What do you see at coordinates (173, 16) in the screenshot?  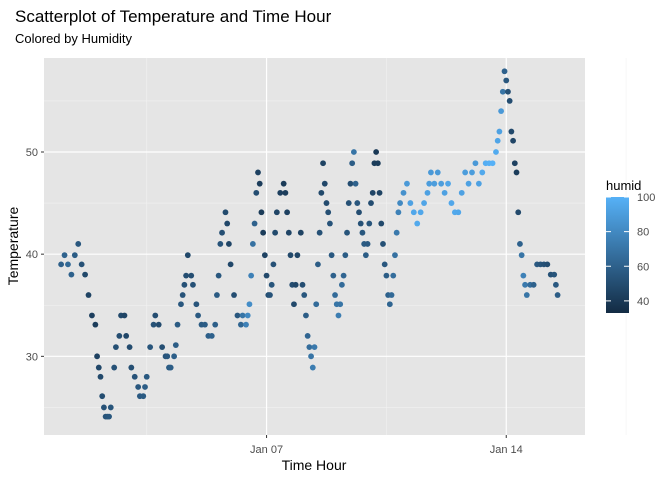 I see `chart-title: Scatterplot of Temperature and Time Hour` at bounding box center [173, 16].